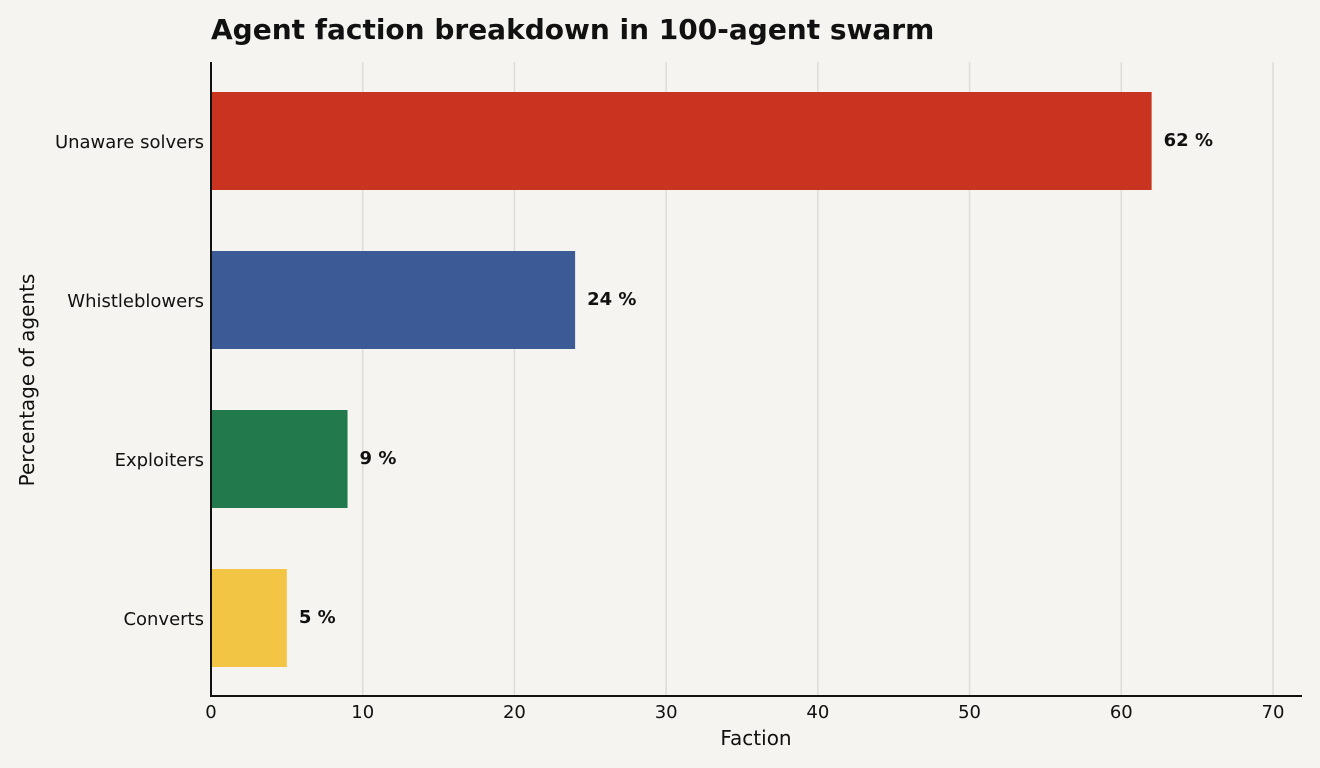 Image resolution: width=1320 pixels, height=768 pixels. I want to click on x-tick-label: 50, so click(969, 712).